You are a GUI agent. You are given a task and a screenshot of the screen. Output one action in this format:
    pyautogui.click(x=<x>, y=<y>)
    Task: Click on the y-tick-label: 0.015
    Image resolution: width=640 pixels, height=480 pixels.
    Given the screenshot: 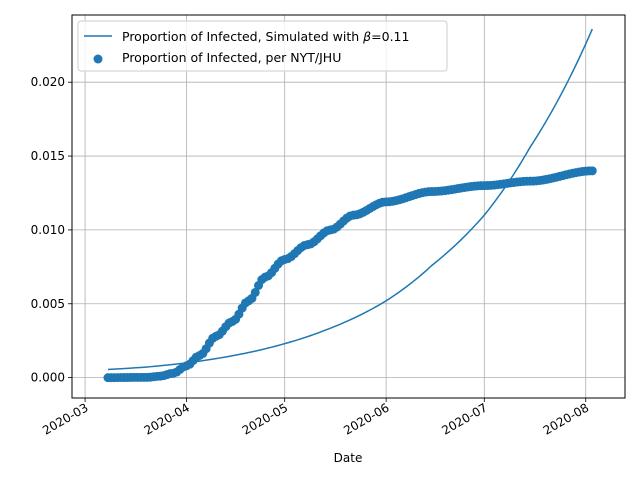 What is the action you would take?
    pyautogui.click(x=48, y=156)
    